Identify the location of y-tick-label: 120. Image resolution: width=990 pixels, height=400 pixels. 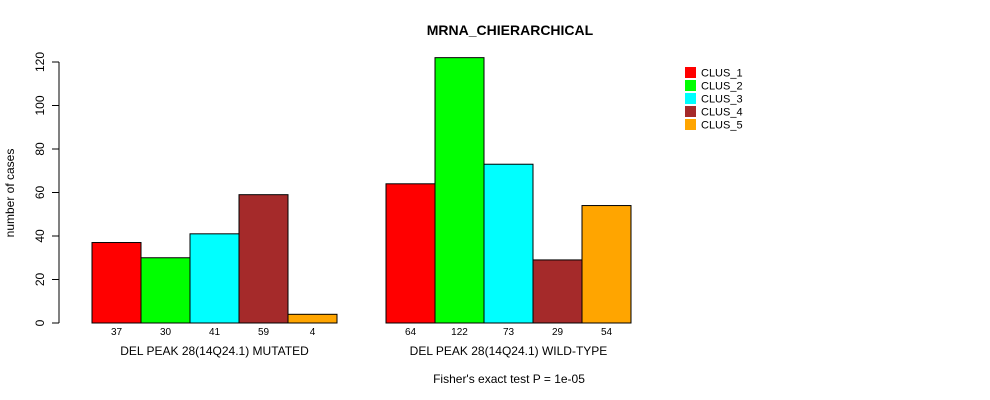
(40, 62).